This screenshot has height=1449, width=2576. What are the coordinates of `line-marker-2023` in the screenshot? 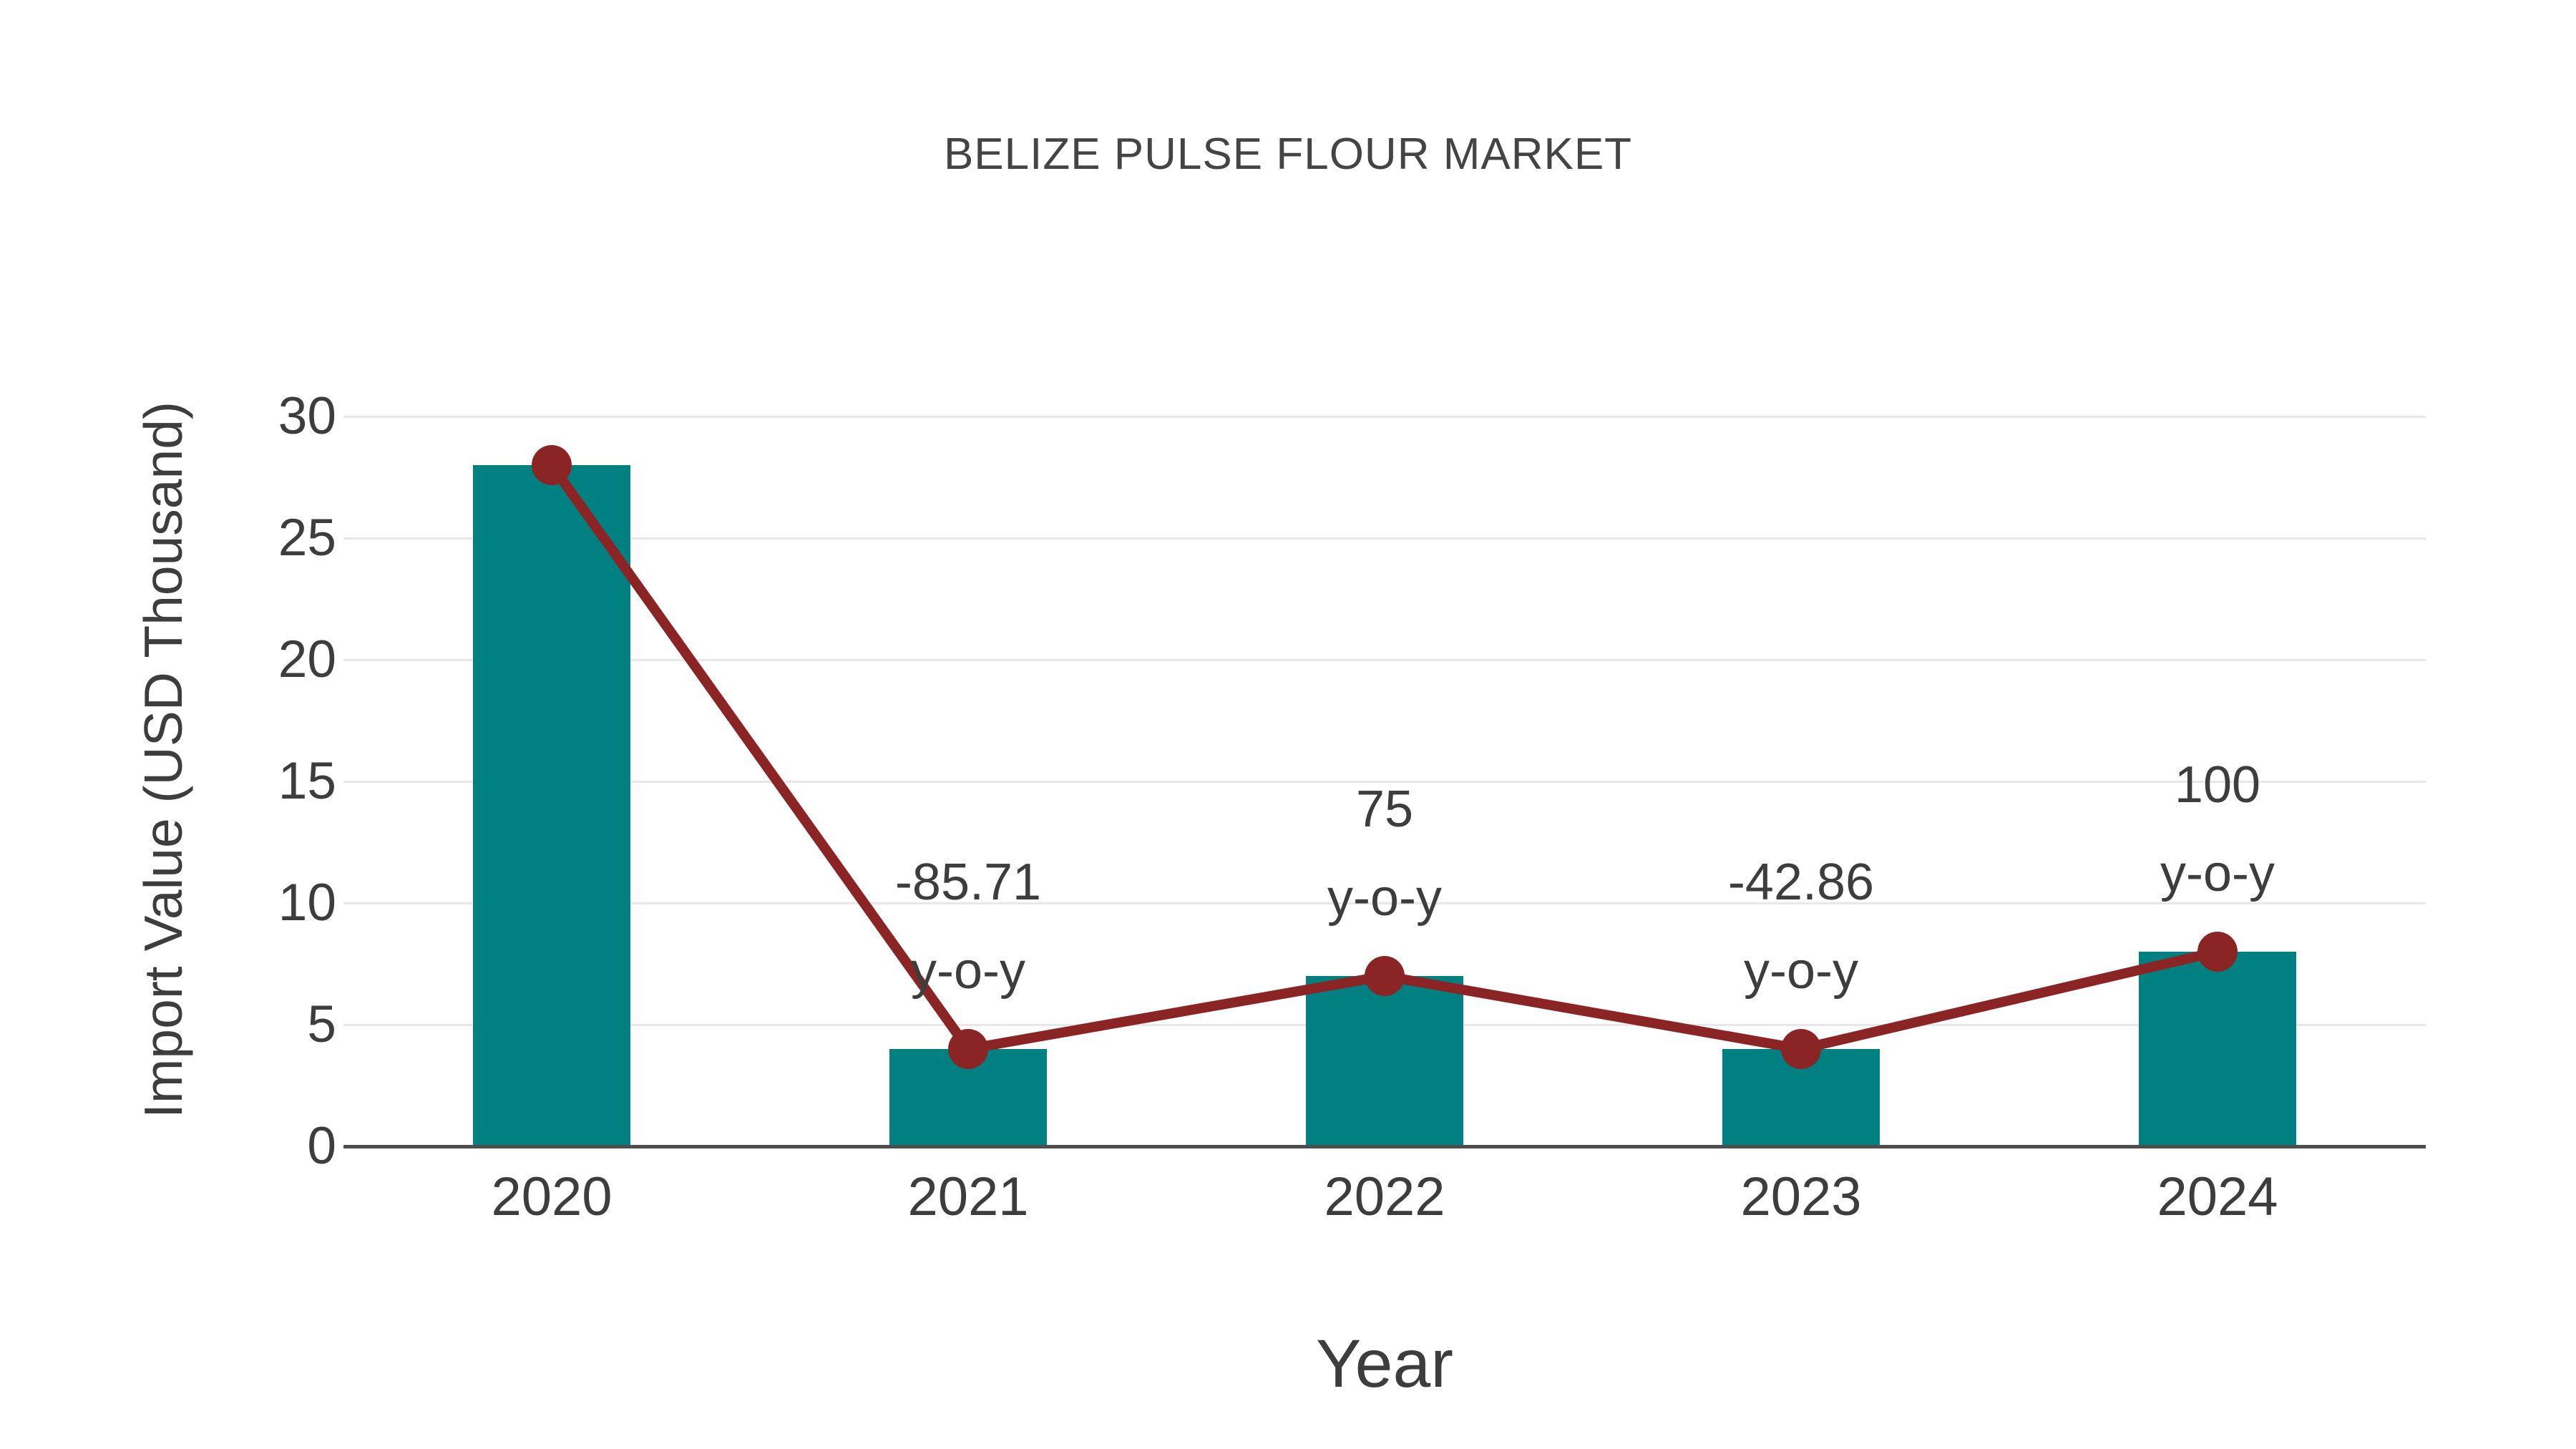 It's located at (1801, 1049).